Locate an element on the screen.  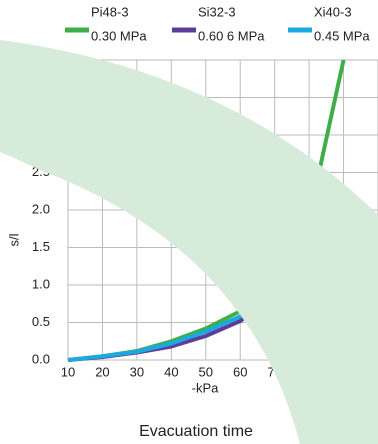
x-tick-label: 30 is located at coordinates (137, 371).